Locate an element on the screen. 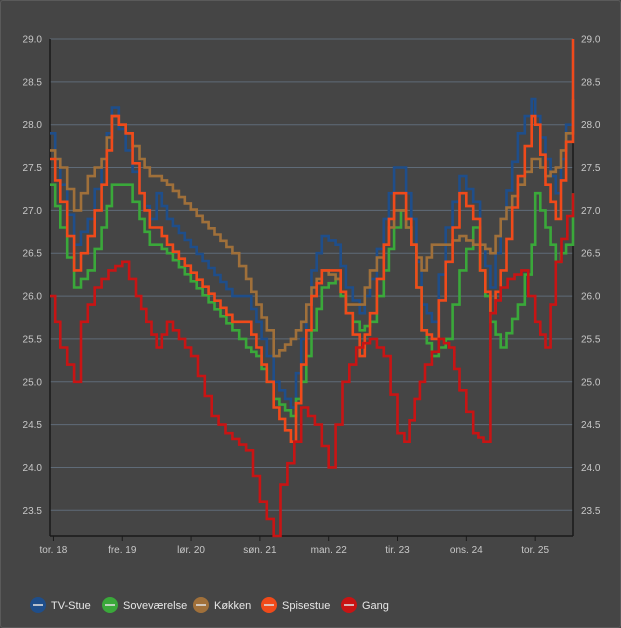 The width and height of the screenshot is (621, 628). y-tick-label-right: 25.5 is located at coordinates (591, 339).